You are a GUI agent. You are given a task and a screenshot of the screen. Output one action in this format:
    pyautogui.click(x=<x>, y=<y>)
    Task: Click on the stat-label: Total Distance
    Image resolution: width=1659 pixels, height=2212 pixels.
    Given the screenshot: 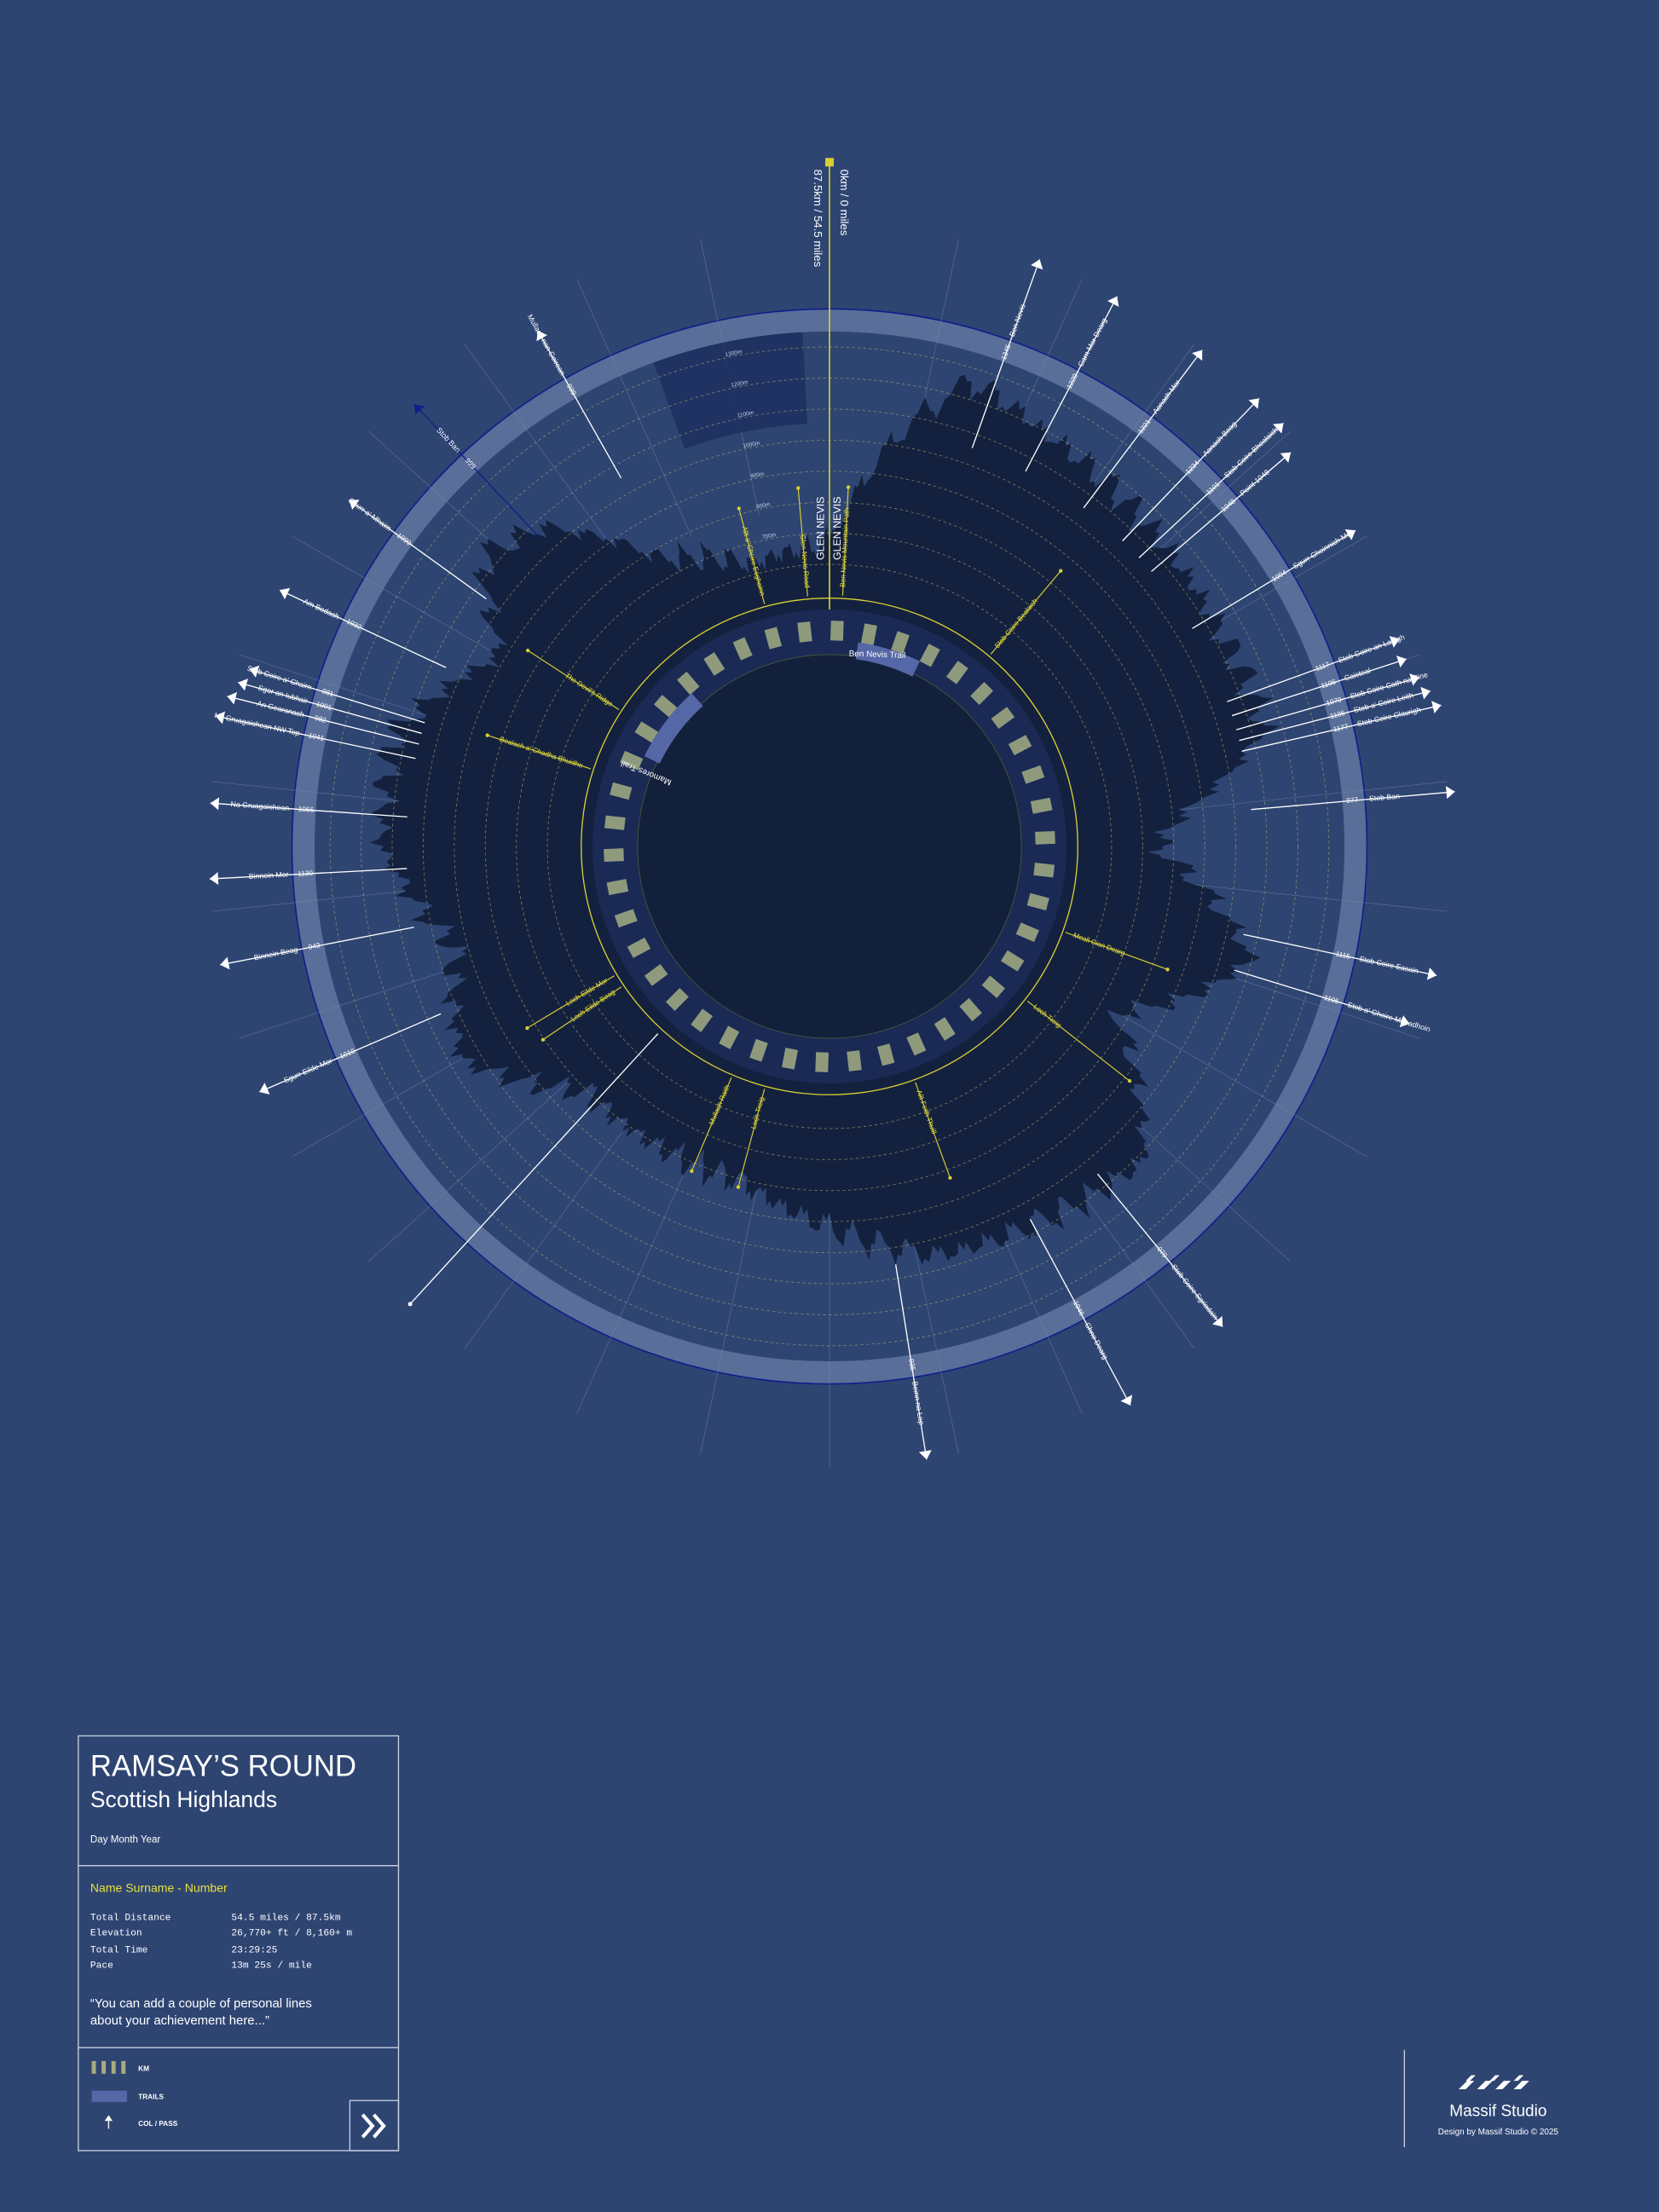 What is the action you would take?
    pyautogui.click(x=130, y=1918)
    